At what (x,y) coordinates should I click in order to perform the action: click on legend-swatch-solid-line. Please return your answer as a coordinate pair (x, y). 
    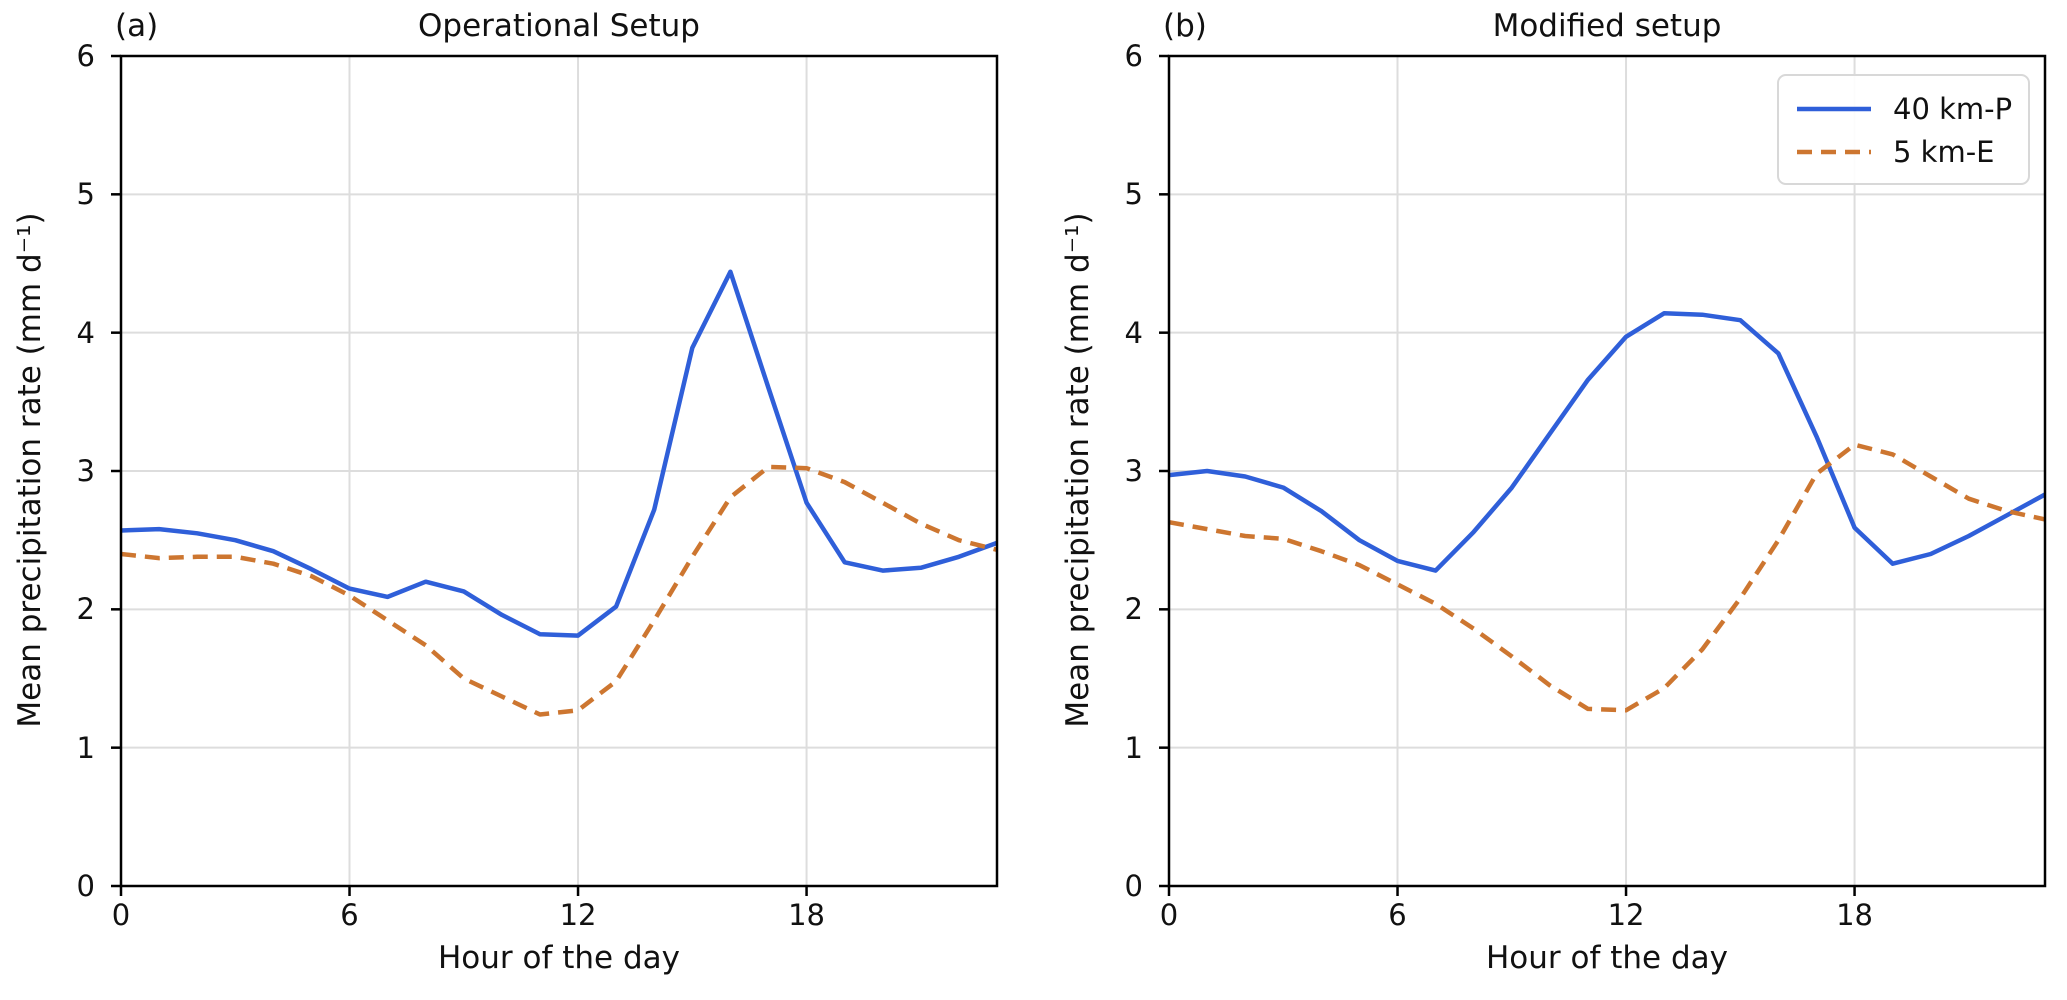
    Looking at the image, I should click on (1834, 109).